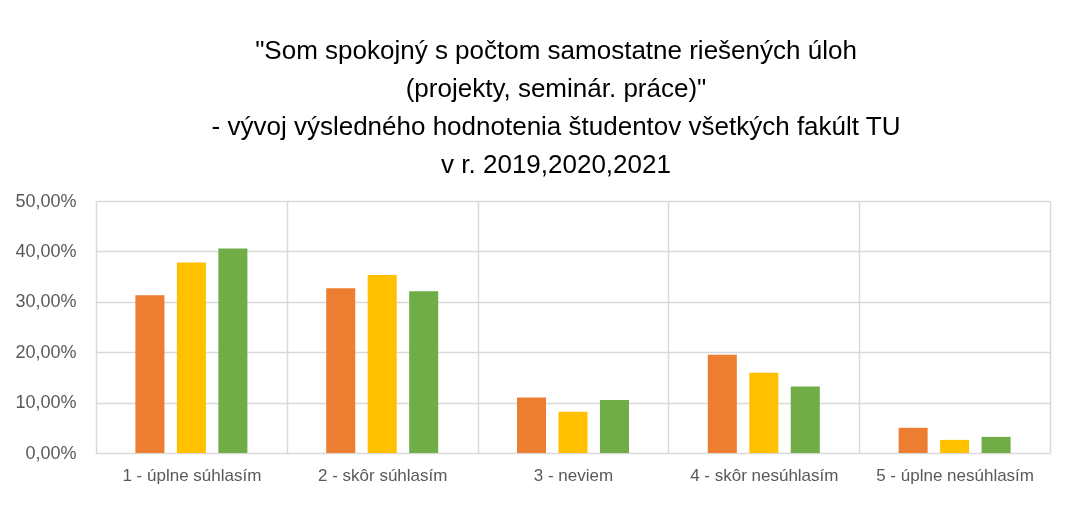 This screenshot has height=508, width=1069. What do you see at coordinates (46, 200) in the screenshot?
I see `y-tick-label: 50,00%` at bounding box center [46, 200].